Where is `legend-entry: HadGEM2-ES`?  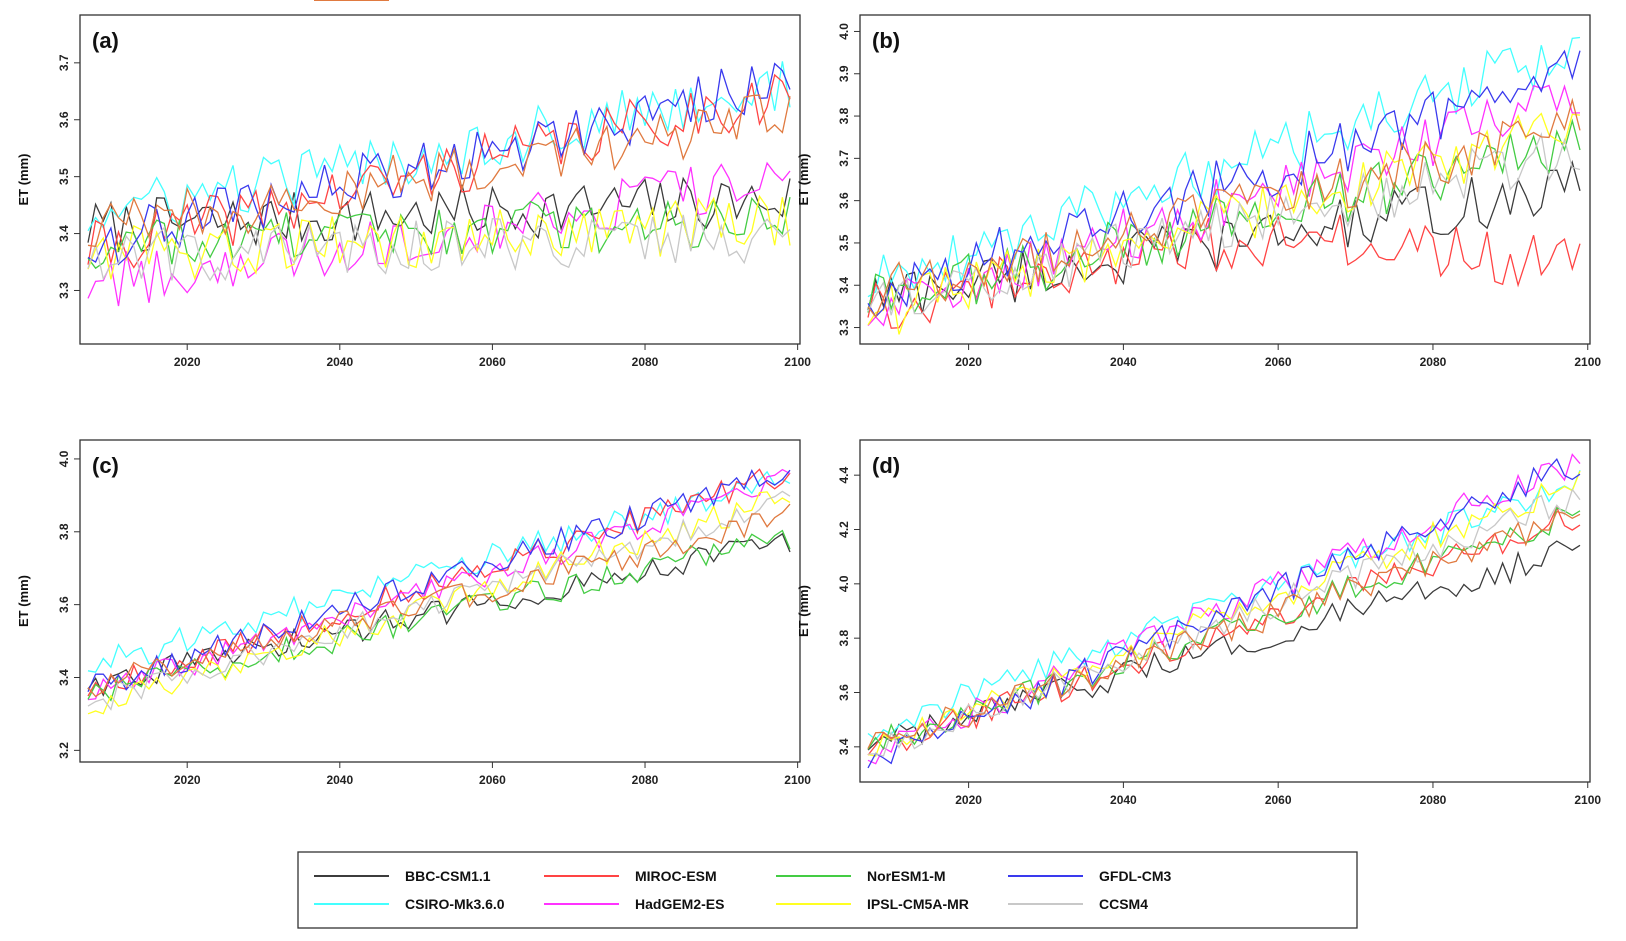 legend-entry: HadGEM2-ES is located at coordinates (634, 904).